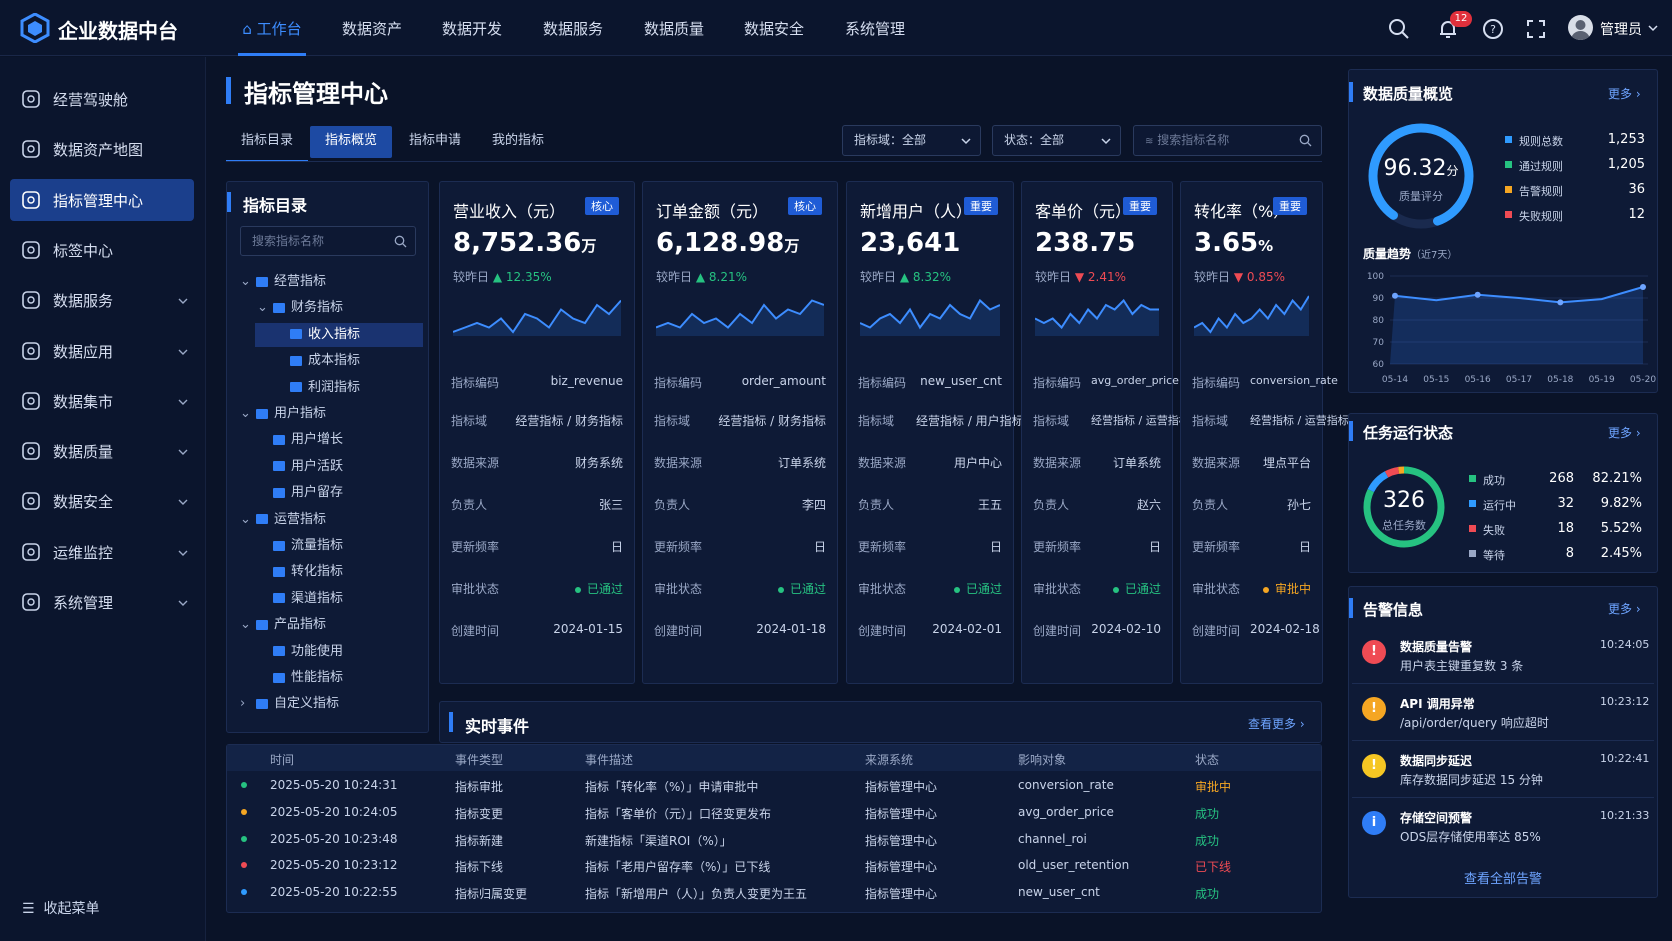  What do you see at coordinates (1436, 647) in the screenshot?
I see `alert-title: 数据质量告警` at bounding box center [1436, 647].